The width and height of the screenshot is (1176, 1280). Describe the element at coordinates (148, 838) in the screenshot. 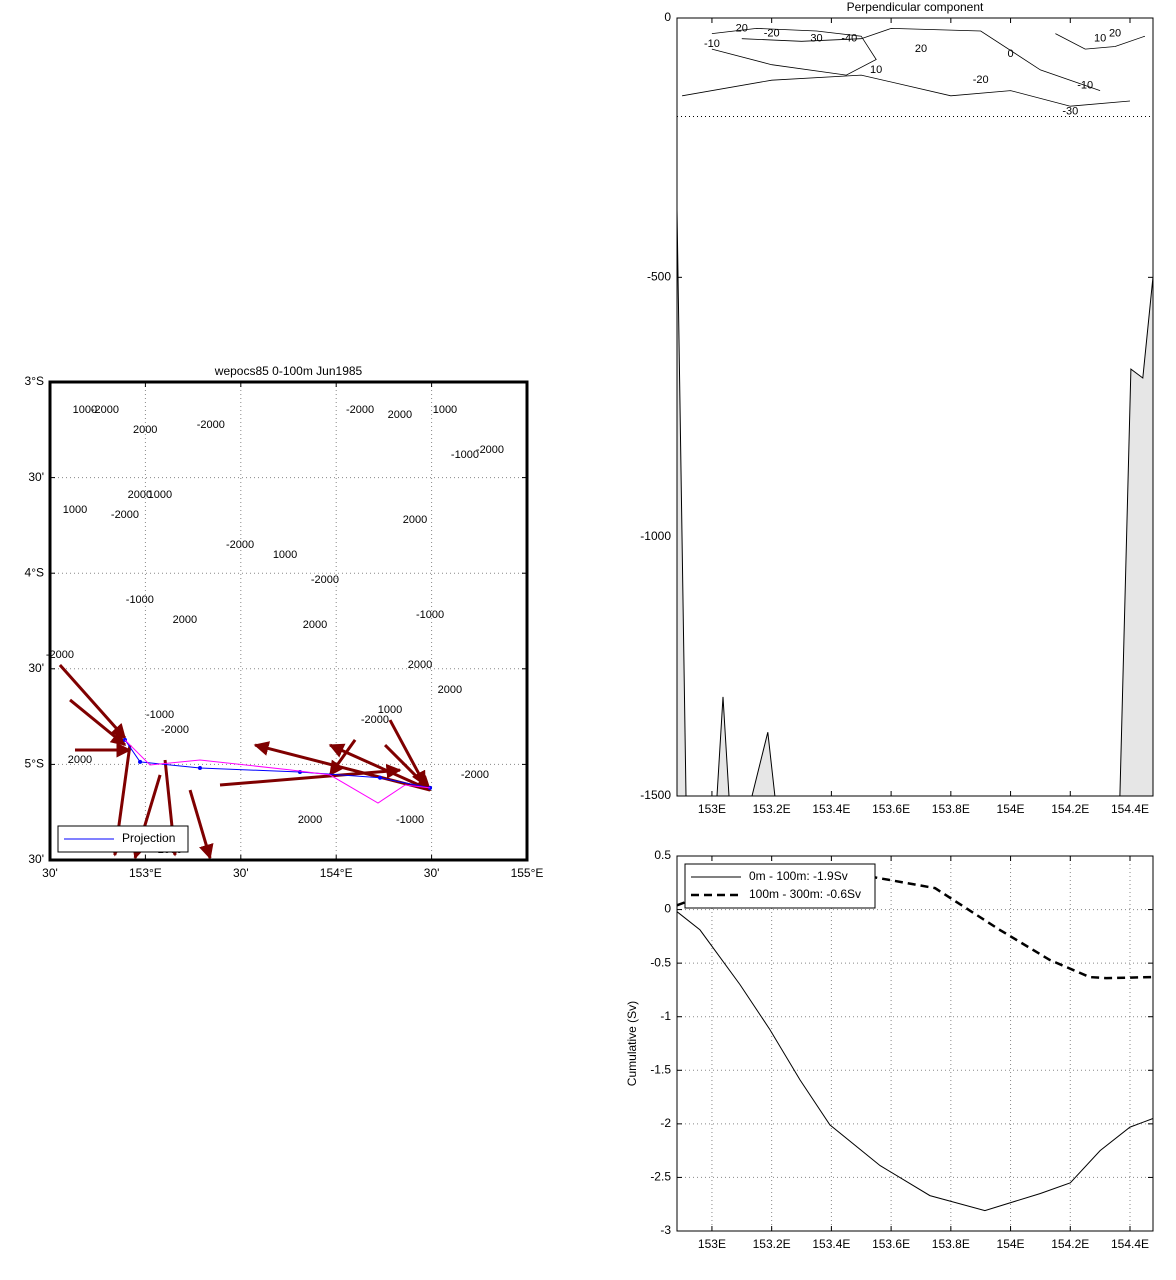

I see `legend-label: Projection` at that location.